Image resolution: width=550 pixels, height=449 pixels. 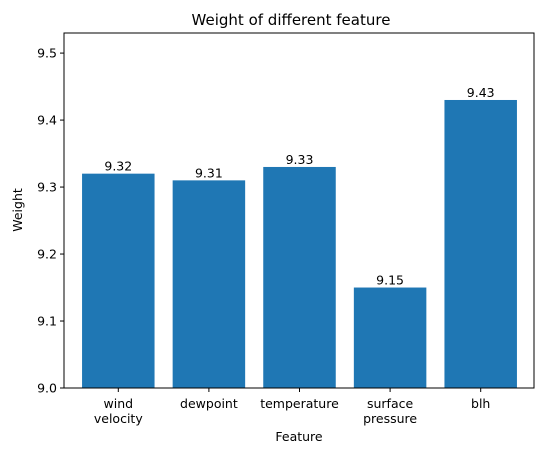 I want to click on bar-value-label: 9.31, so click(x=209, y=172).